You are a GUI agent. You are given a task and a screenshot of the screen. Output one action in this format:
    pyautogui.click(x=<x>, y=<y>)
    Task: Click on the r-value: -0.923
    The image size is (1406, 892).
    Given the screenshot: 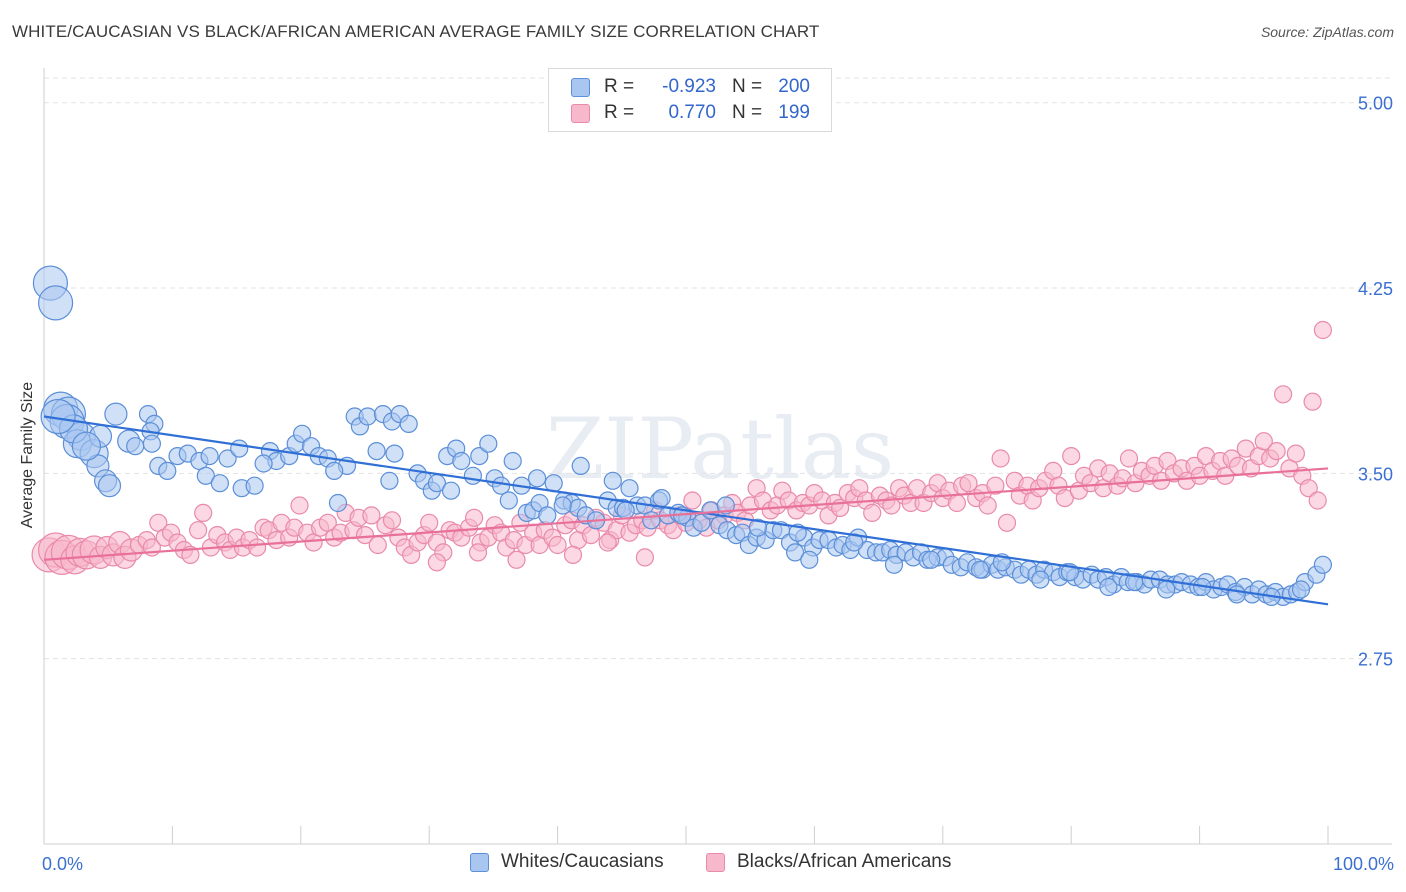 What is the action you would take?
    pyautogui.click(x=689, y=86)
    